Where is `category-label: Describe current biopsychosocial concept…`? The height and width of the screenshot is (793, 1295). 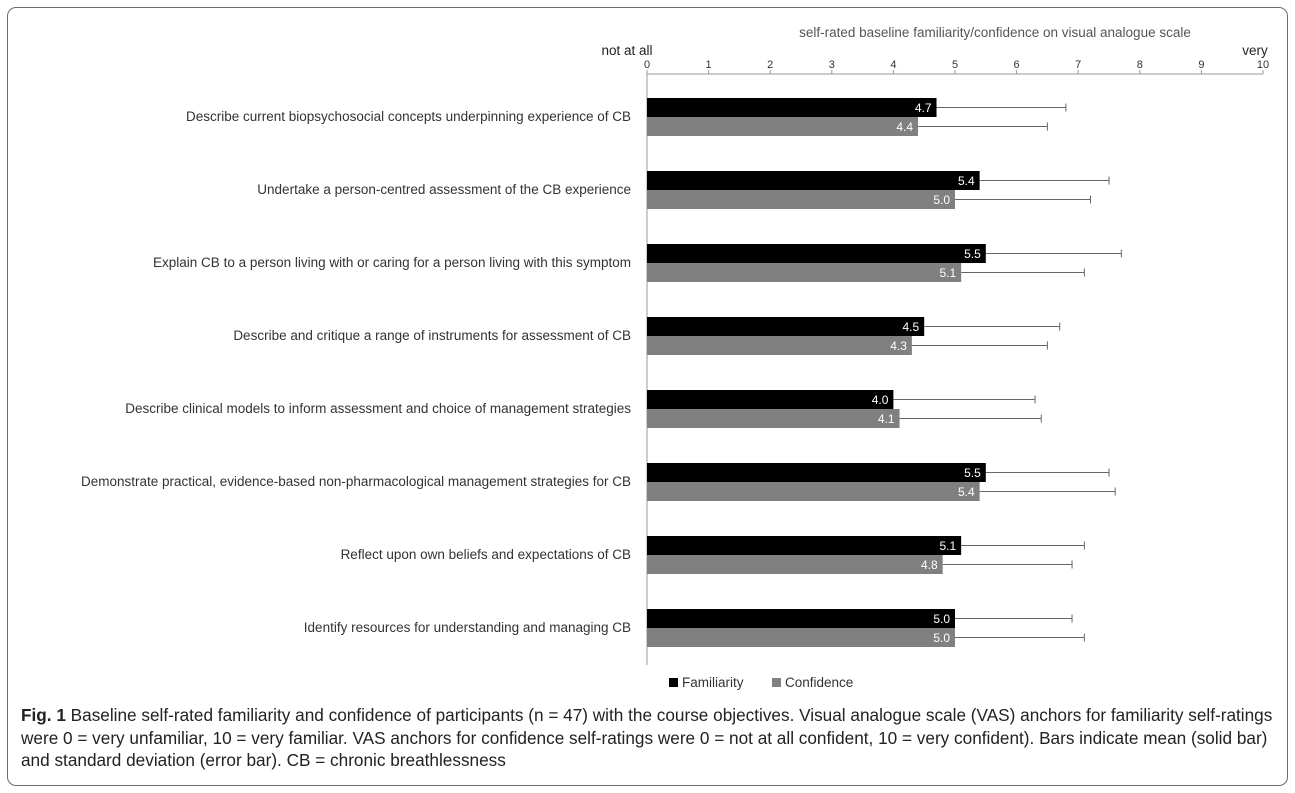 category-label: Describe current biopsychosocial concept… is located at coordinates (408, 116).